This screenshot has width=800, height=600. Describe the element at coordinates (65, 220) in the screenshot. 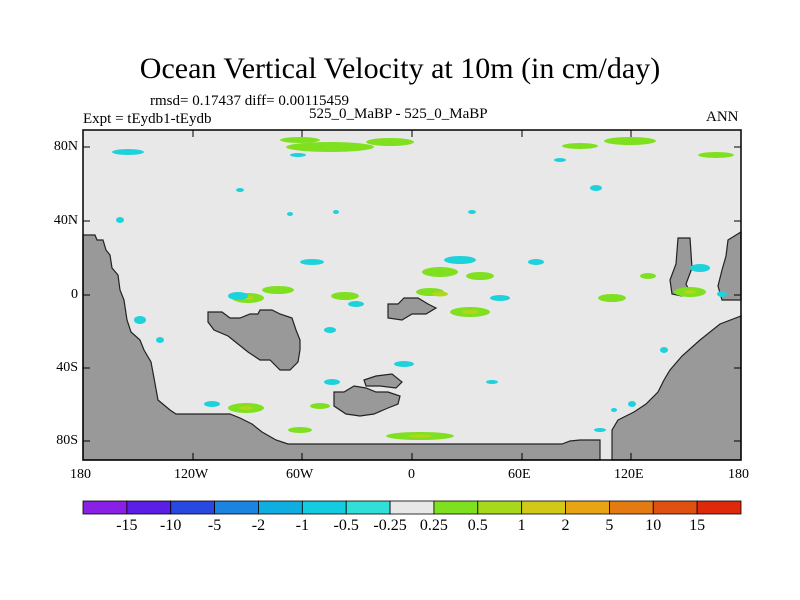

I see `lat-label: 40N` at that location.